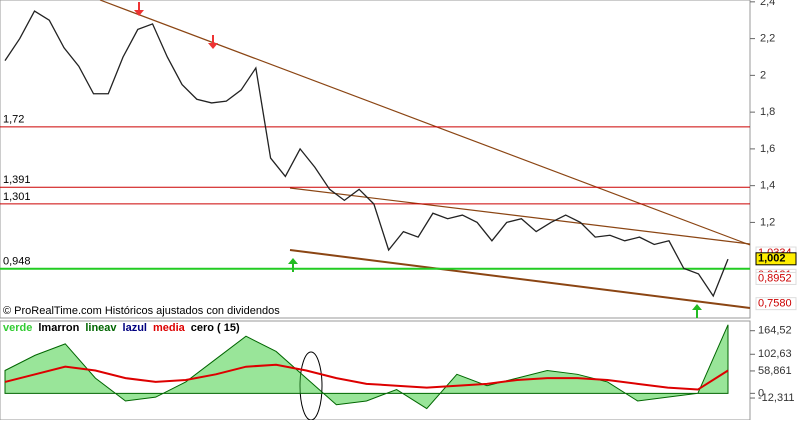 The image size is (800, 425). Describe the element at coordinates (17, 197) in the screenshot. I see `level-label: 1,301` at that location.